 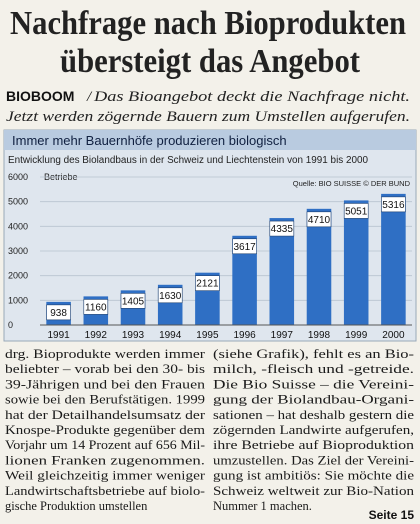 I want to click on page-reference: Seite 15, so click(x=392, y=515).